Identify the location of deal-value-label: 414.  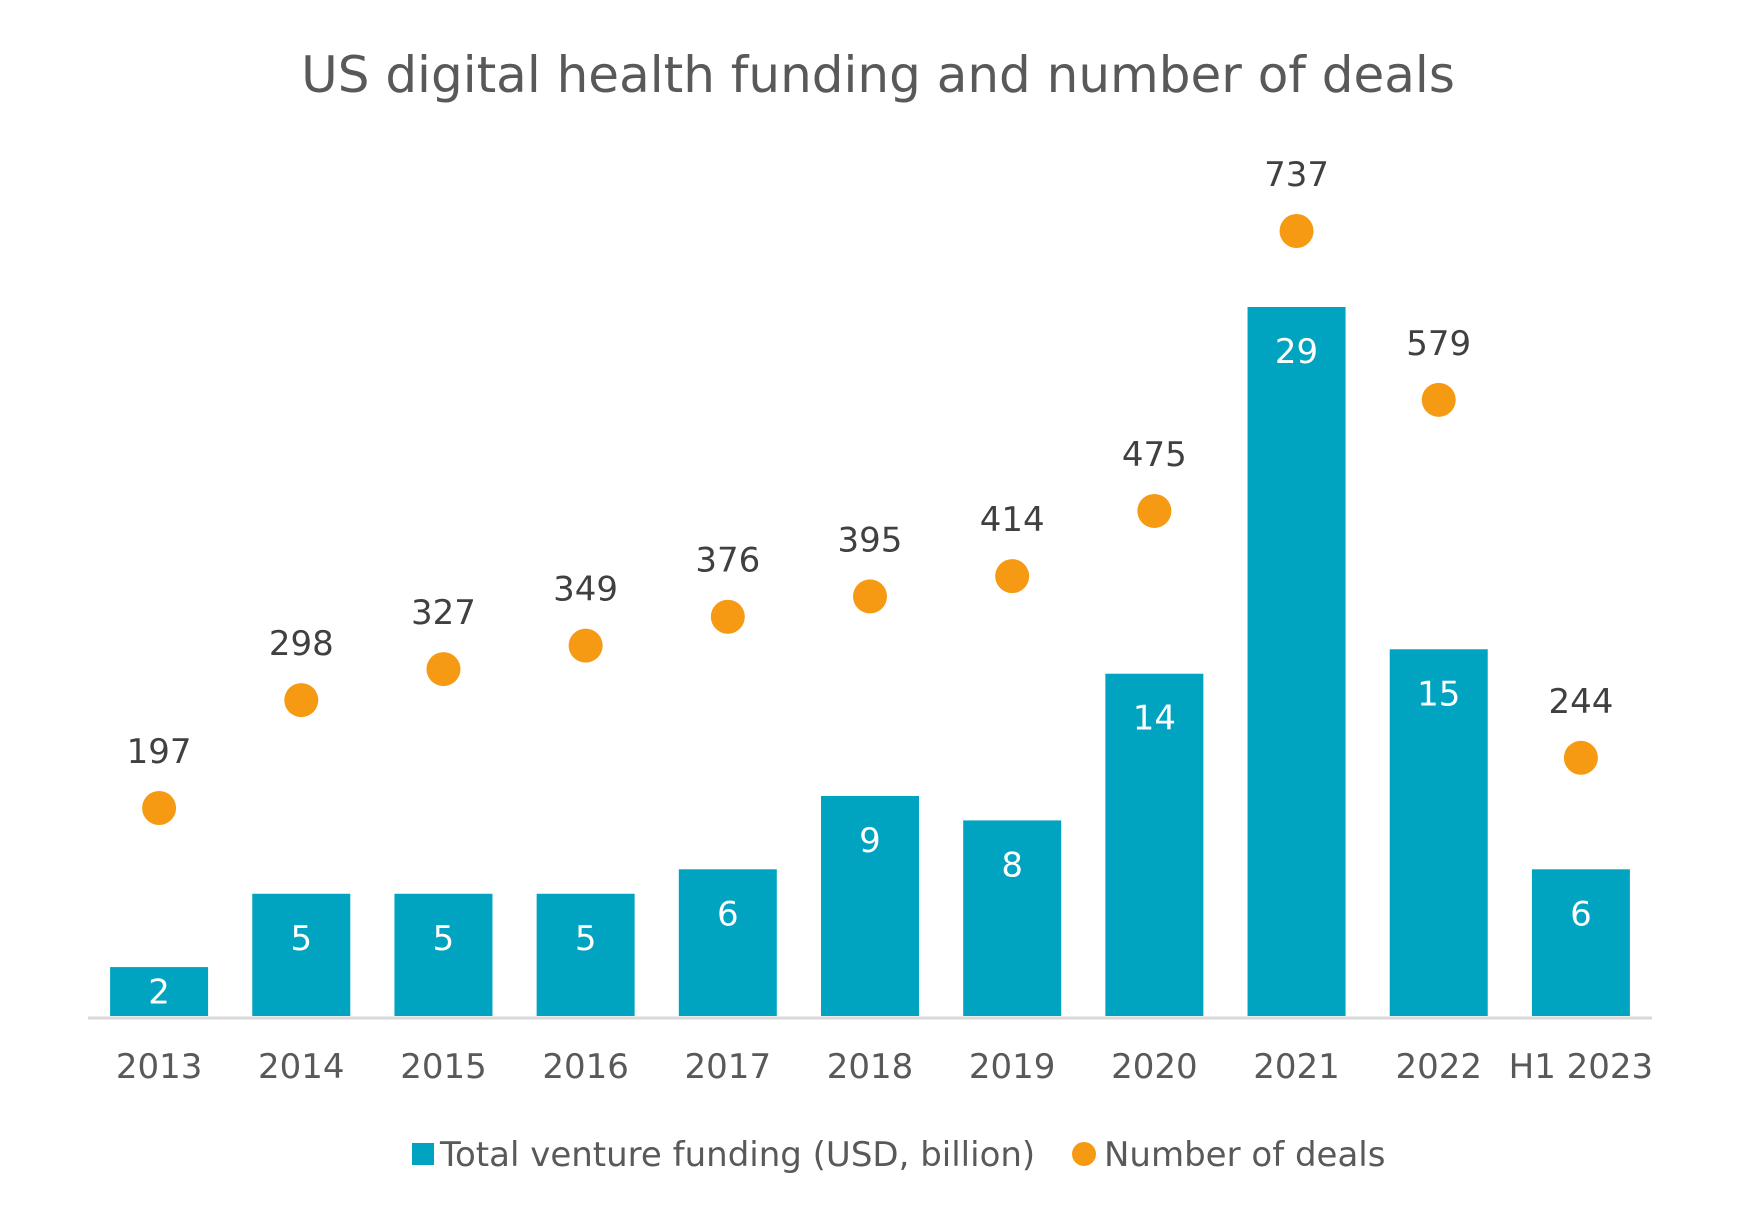
(1012, 520).